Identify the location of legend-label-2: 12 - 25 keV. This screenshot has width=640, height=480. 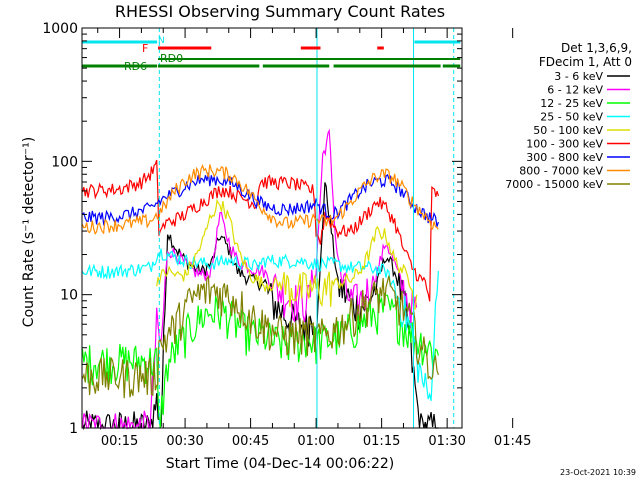
(571, 103).